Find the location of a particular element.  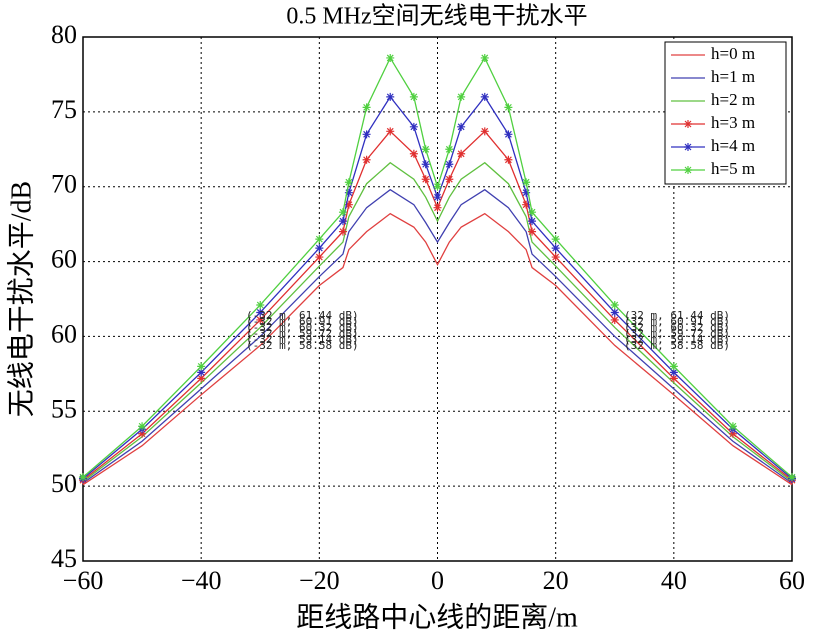

annotation: (32 m, 61.44 dB) is located at coordinates (677, 315).